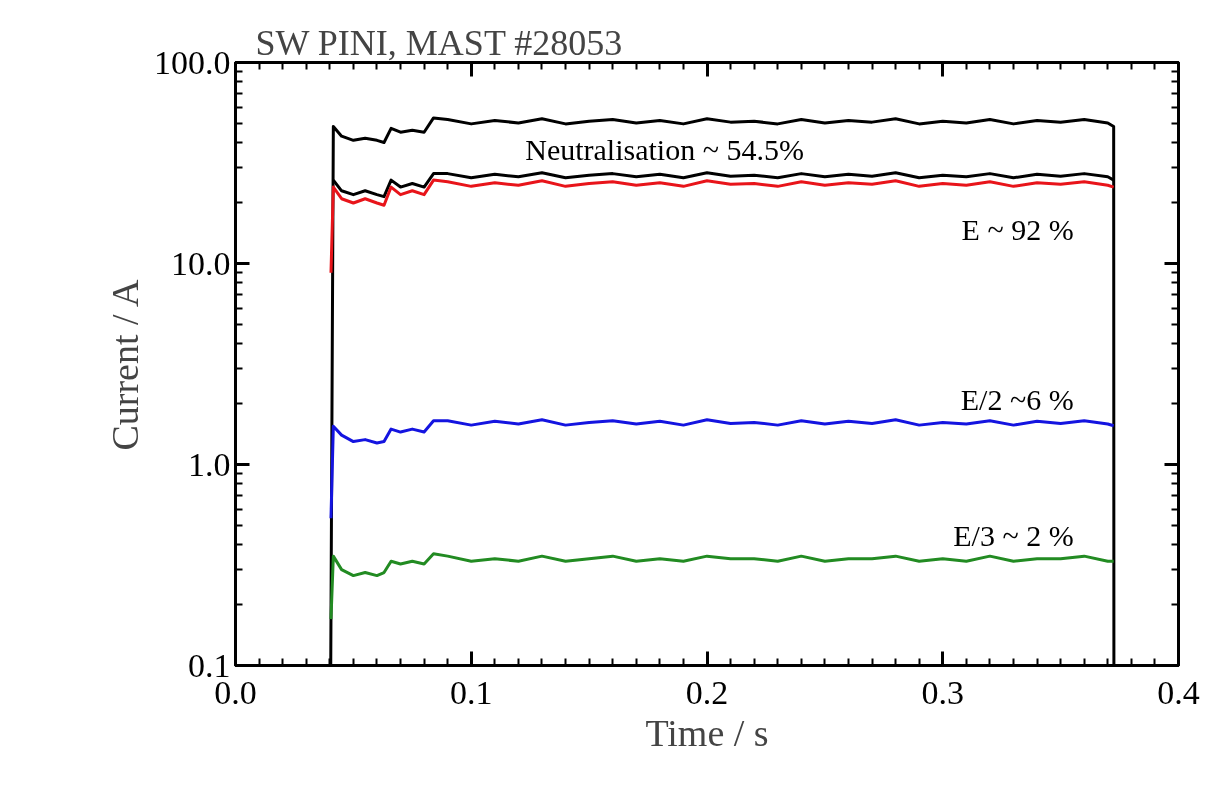 Image resolution: width=1215 pixels, height=786 pixels. Describe the element at coordinates (1017, 229) in the screenshot. I see `series-label: E ~ 92 %` at that location.